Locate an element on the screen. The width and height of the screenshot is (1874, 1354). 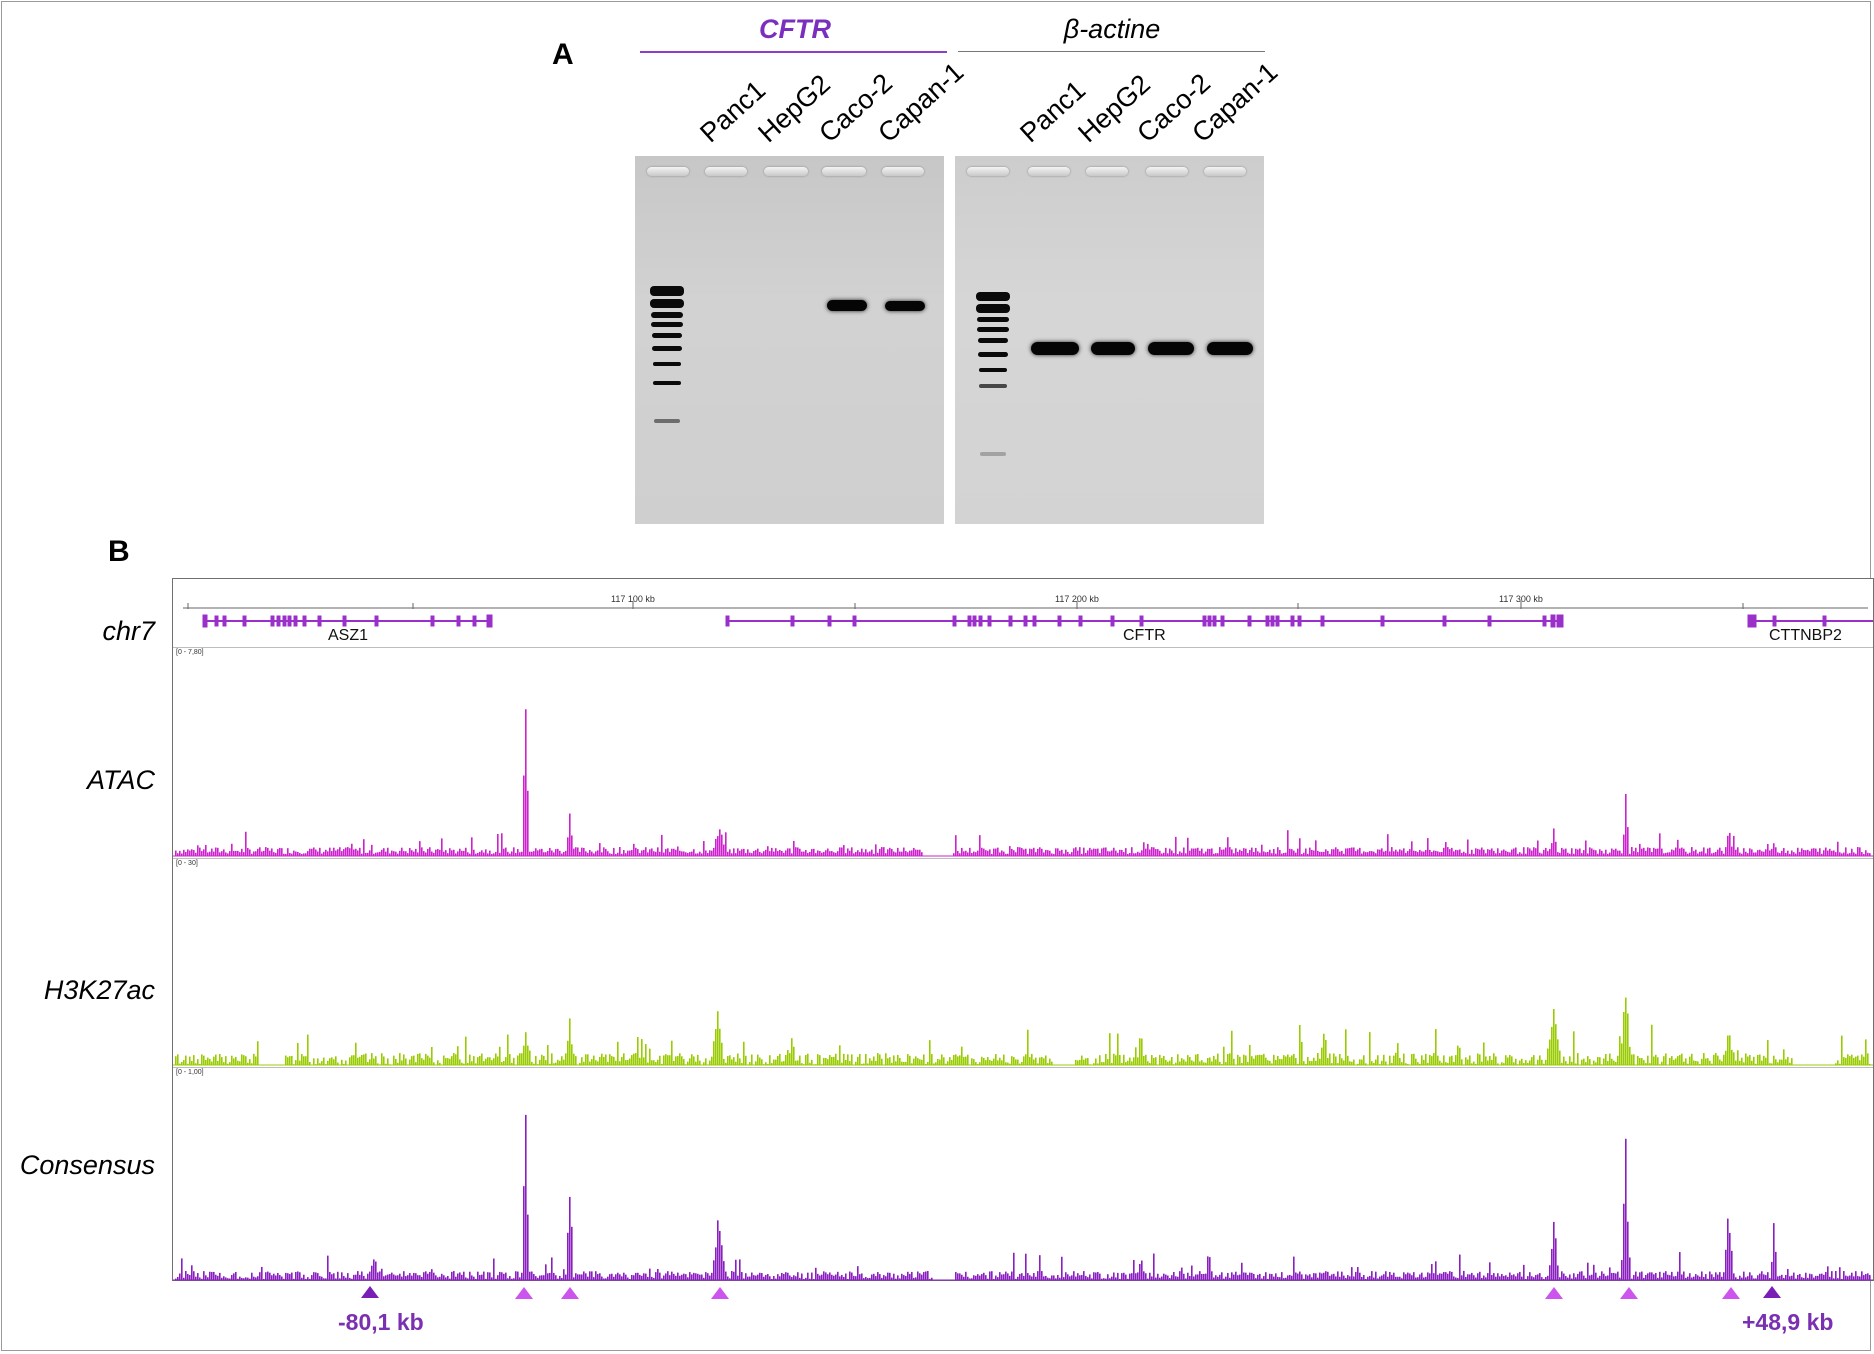
gel1-title-underline is located at coordinates (793, 52).